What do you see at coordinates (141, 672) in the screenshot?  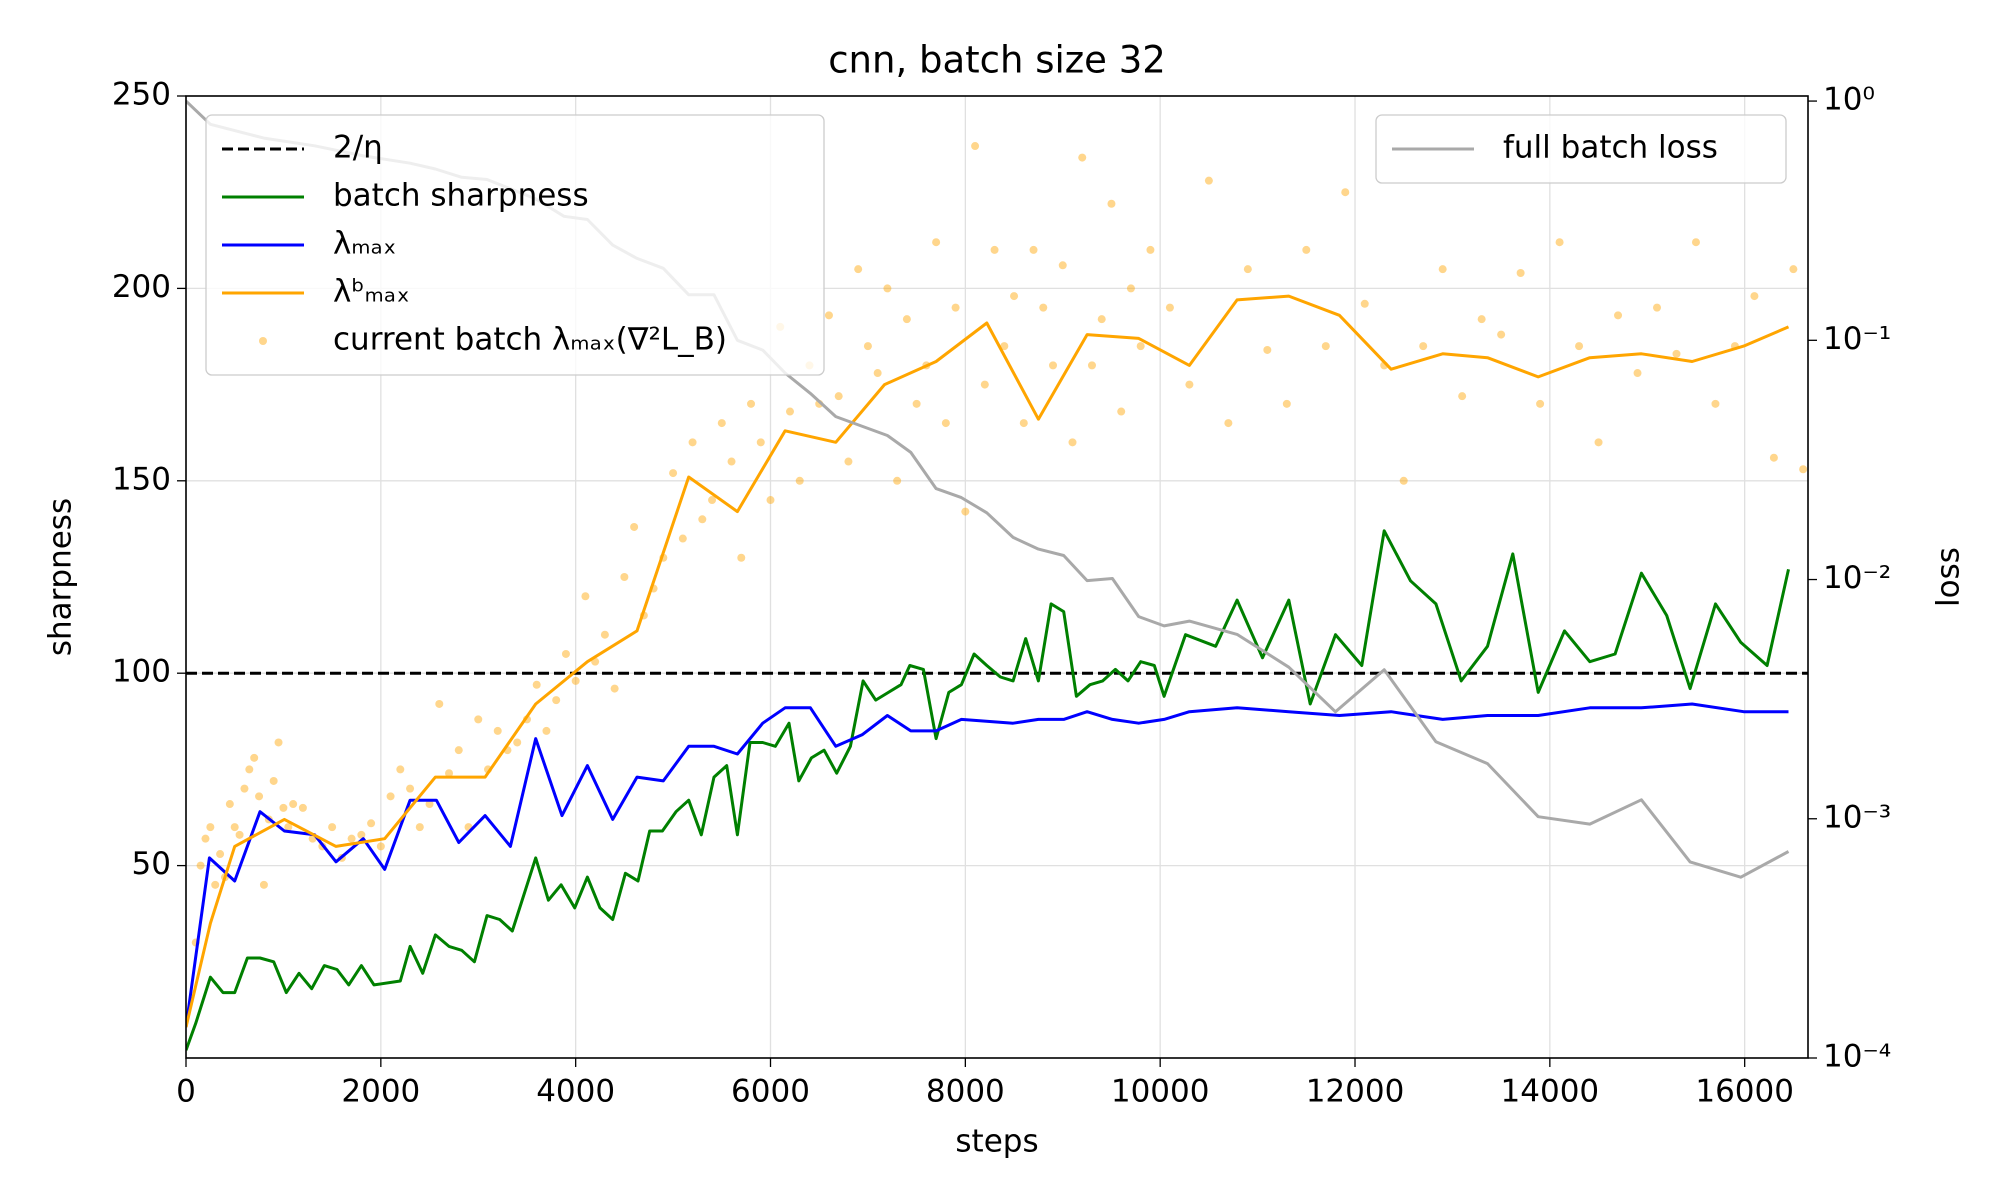 I see `y-tick-label: 100` at bounding box center [141, 672].